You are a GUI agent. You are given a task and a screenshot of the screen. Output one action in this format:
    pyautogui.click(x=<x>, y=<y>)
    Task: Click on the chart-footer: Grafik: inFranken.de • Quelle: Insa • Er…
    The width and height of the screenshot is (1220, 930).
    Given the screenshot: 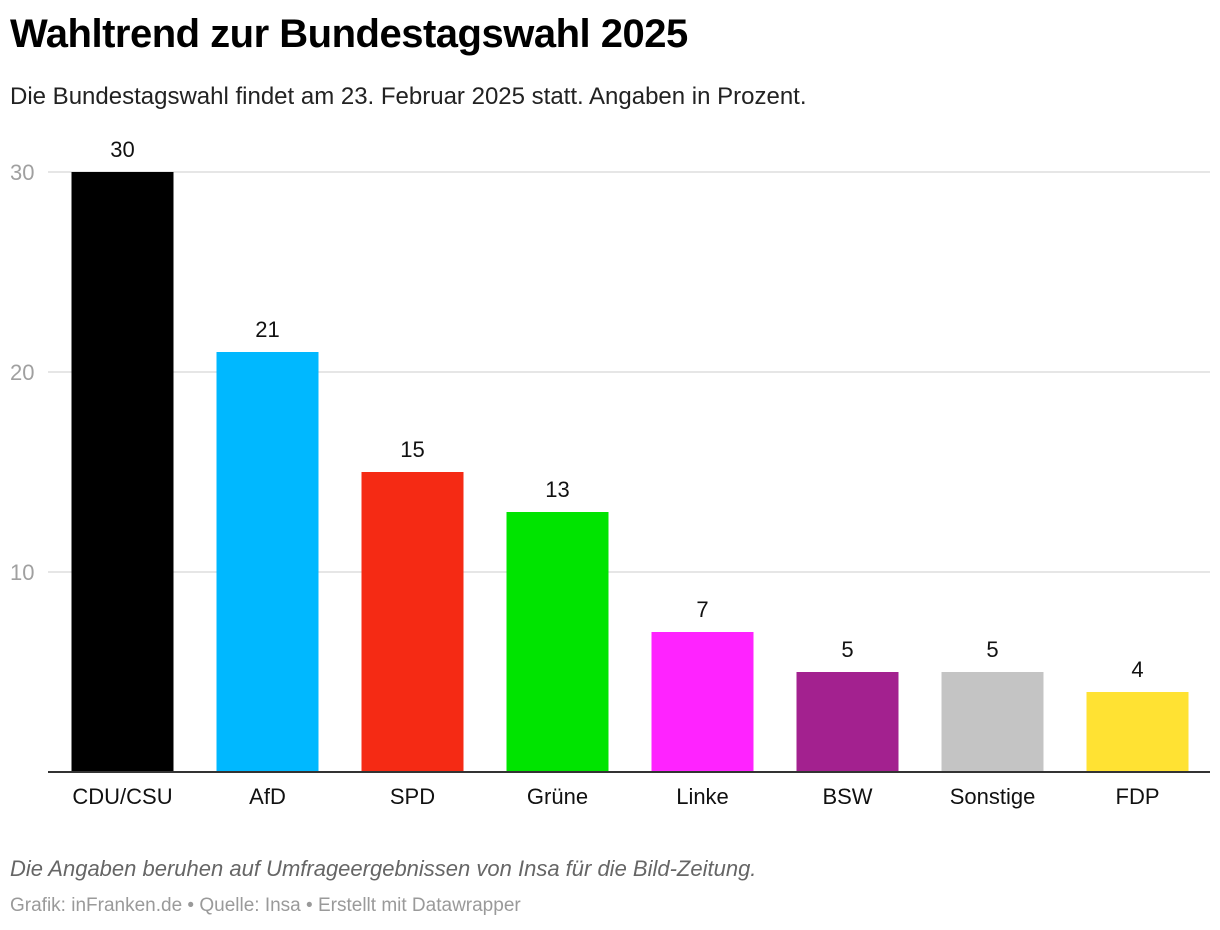 What is the action you would take?
    pyautogui.click(x=265, y=906)
    